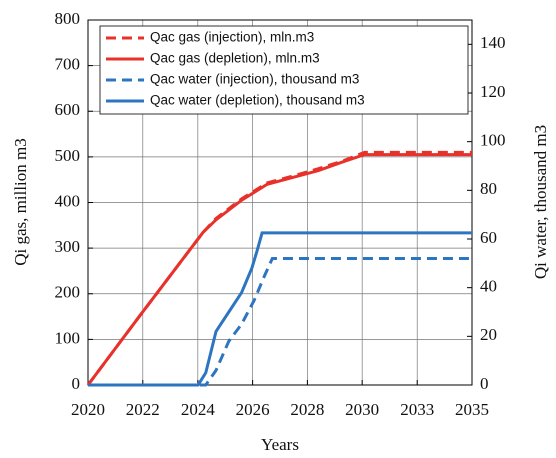  Describe the element at coordinates (488, 334) in the screenshot. I see `y2-tick-label: 20` at that location.